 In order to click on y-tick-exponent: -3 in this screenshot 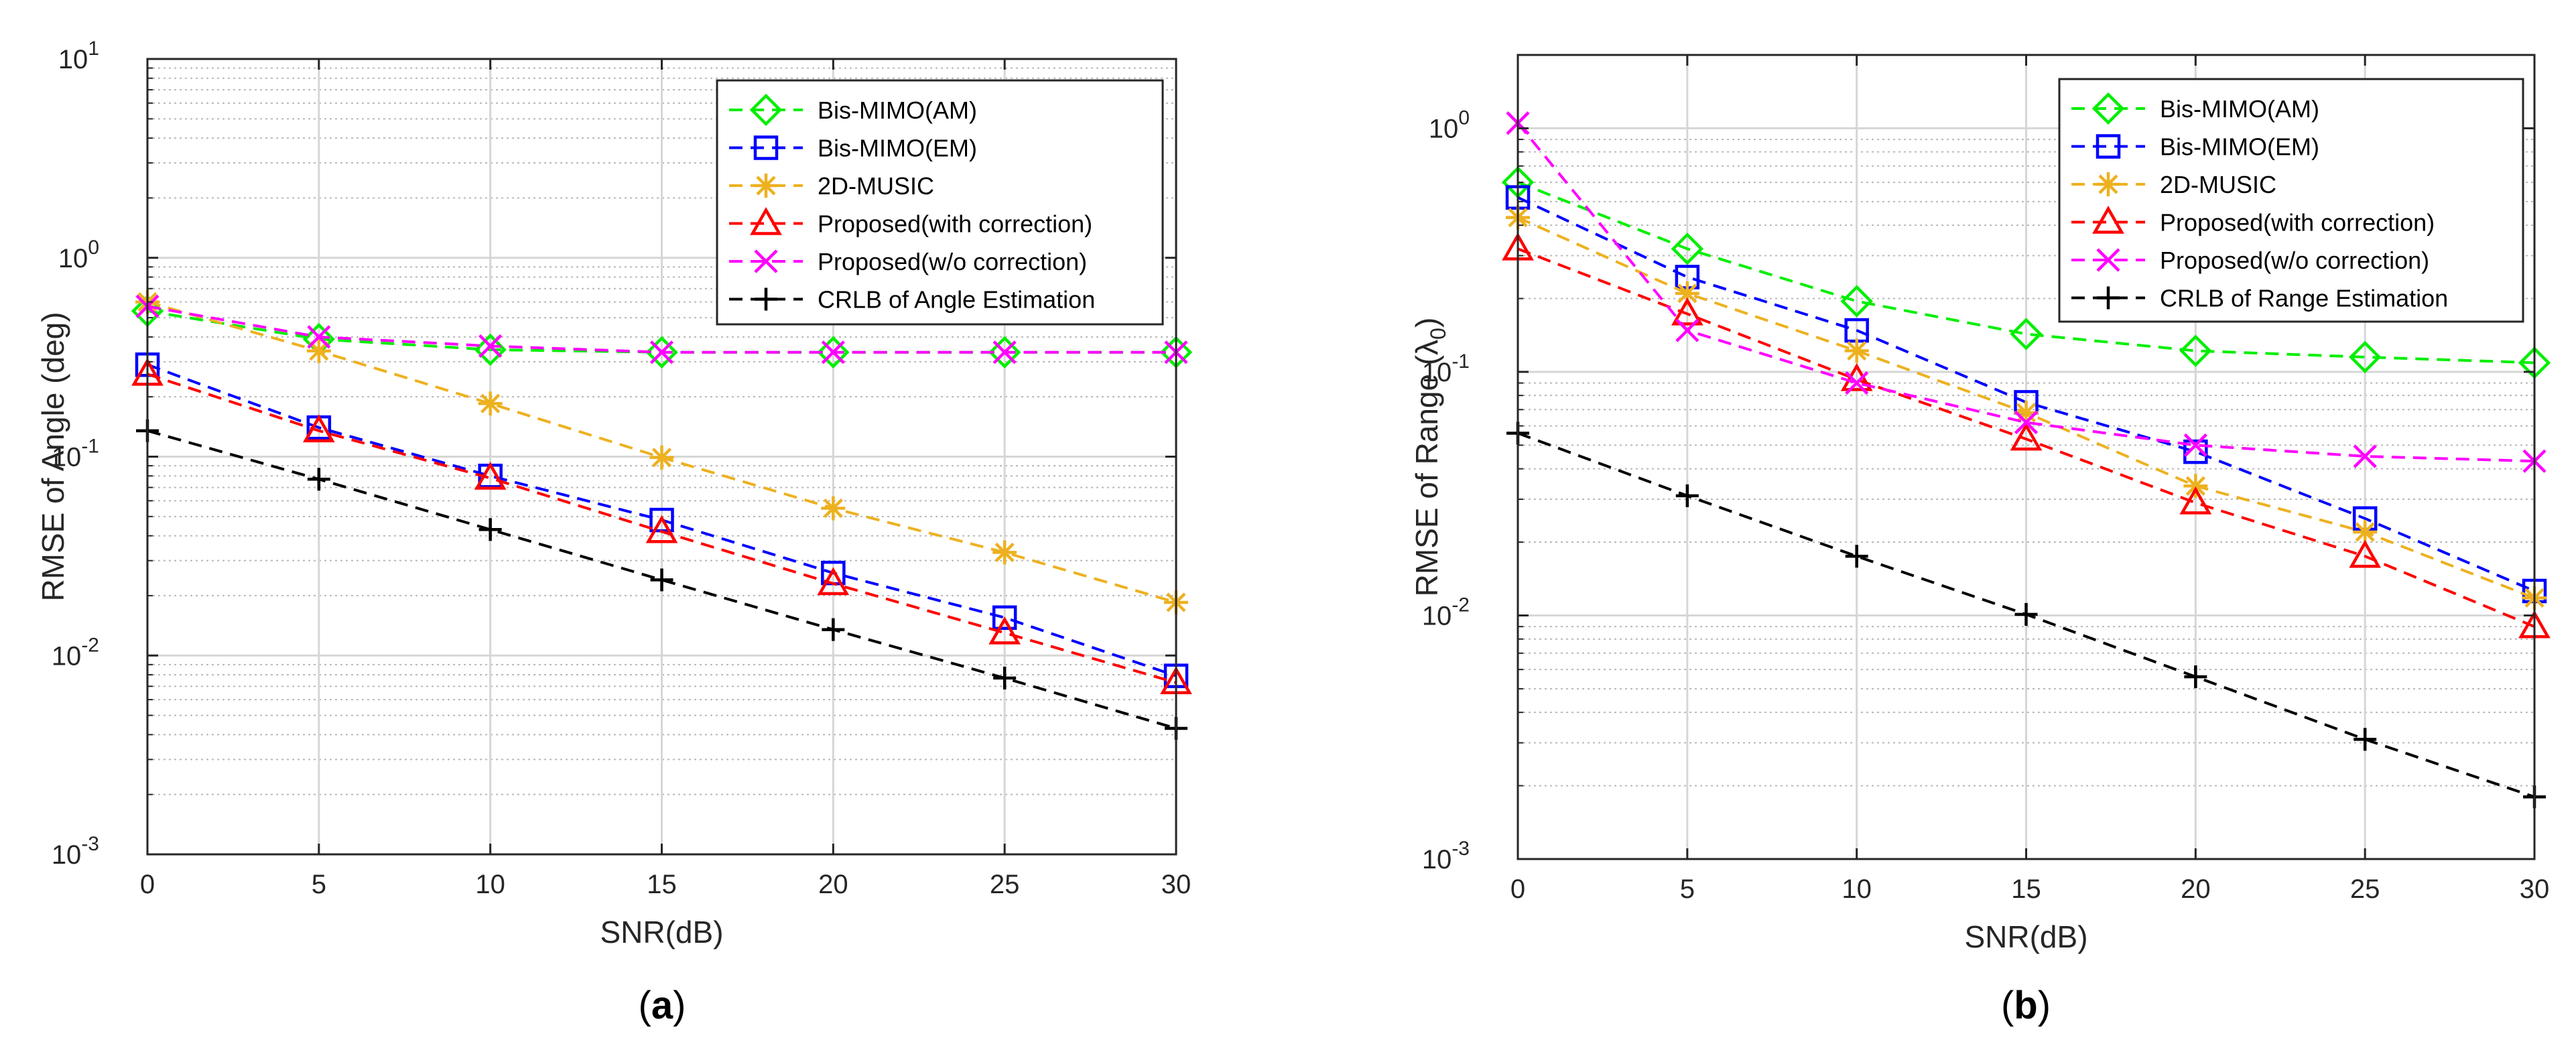, I will do `click(90, 844)`.